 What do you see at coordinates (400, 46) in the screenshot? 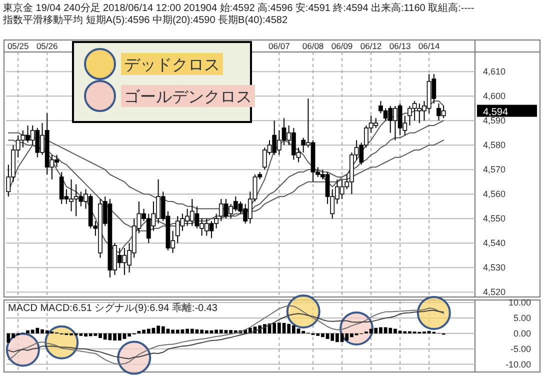
I see `x-tick-label: 06/13` at bounding box center [400, 46].